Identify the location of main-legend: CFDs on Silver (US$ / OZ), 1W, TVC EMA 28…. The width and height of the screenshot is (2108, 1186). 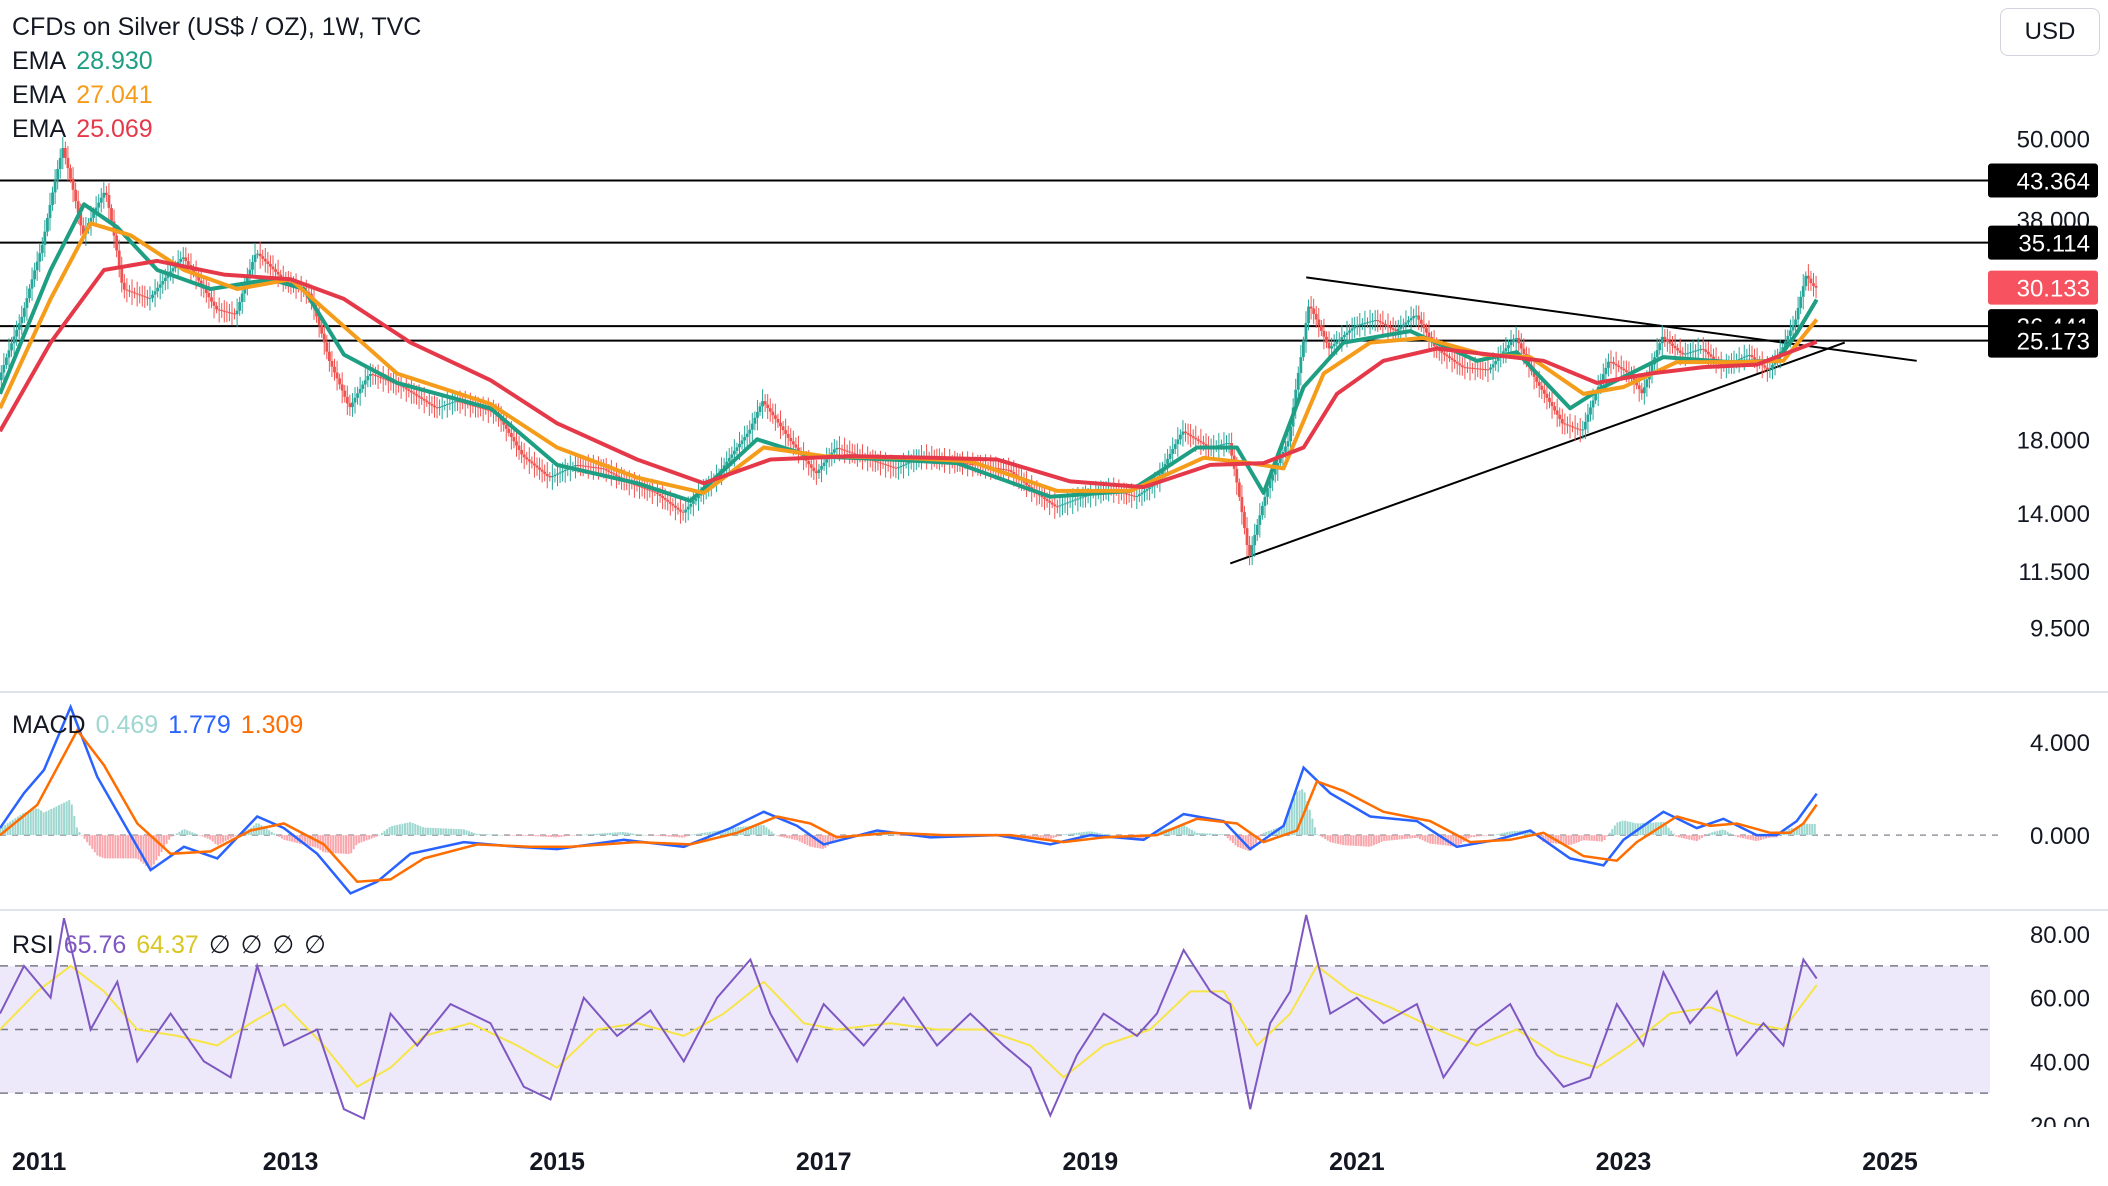
(216, 78).